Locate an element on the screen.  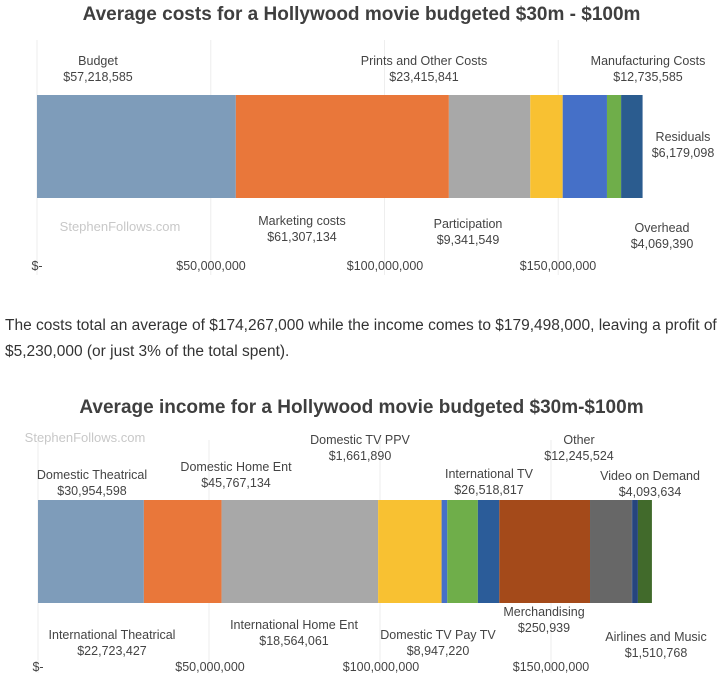
label-participation: Participation $9,341,549 is located at coordinates (468, 232).